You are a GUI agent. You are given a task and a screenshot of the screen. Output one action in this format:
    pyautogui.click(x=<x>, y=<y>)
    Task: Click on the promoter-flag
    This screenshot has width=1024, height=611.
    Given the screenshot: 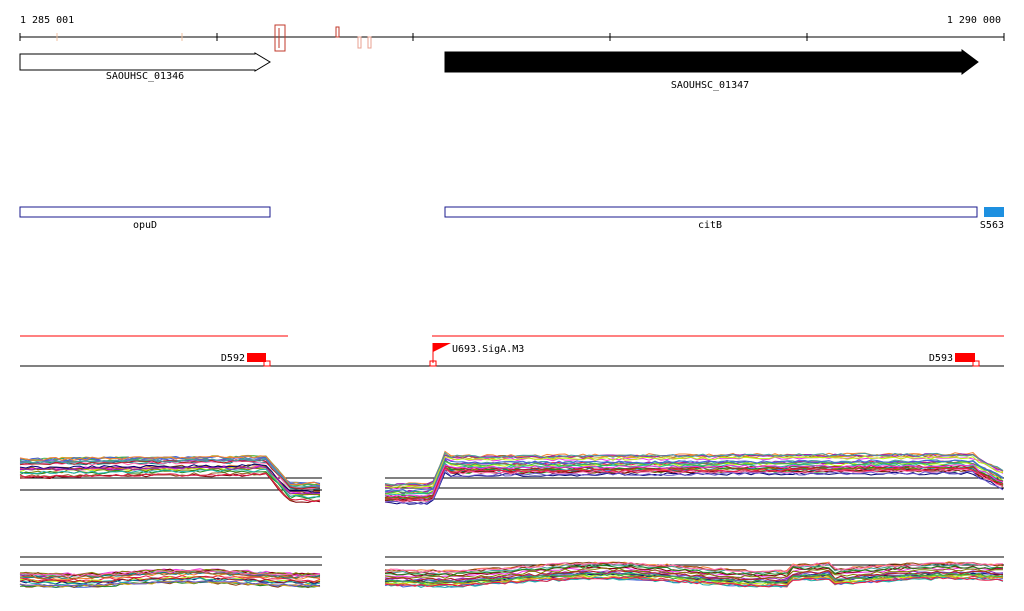 What is the action you would take?
    pyautogui.click(x=442, y=347)
    